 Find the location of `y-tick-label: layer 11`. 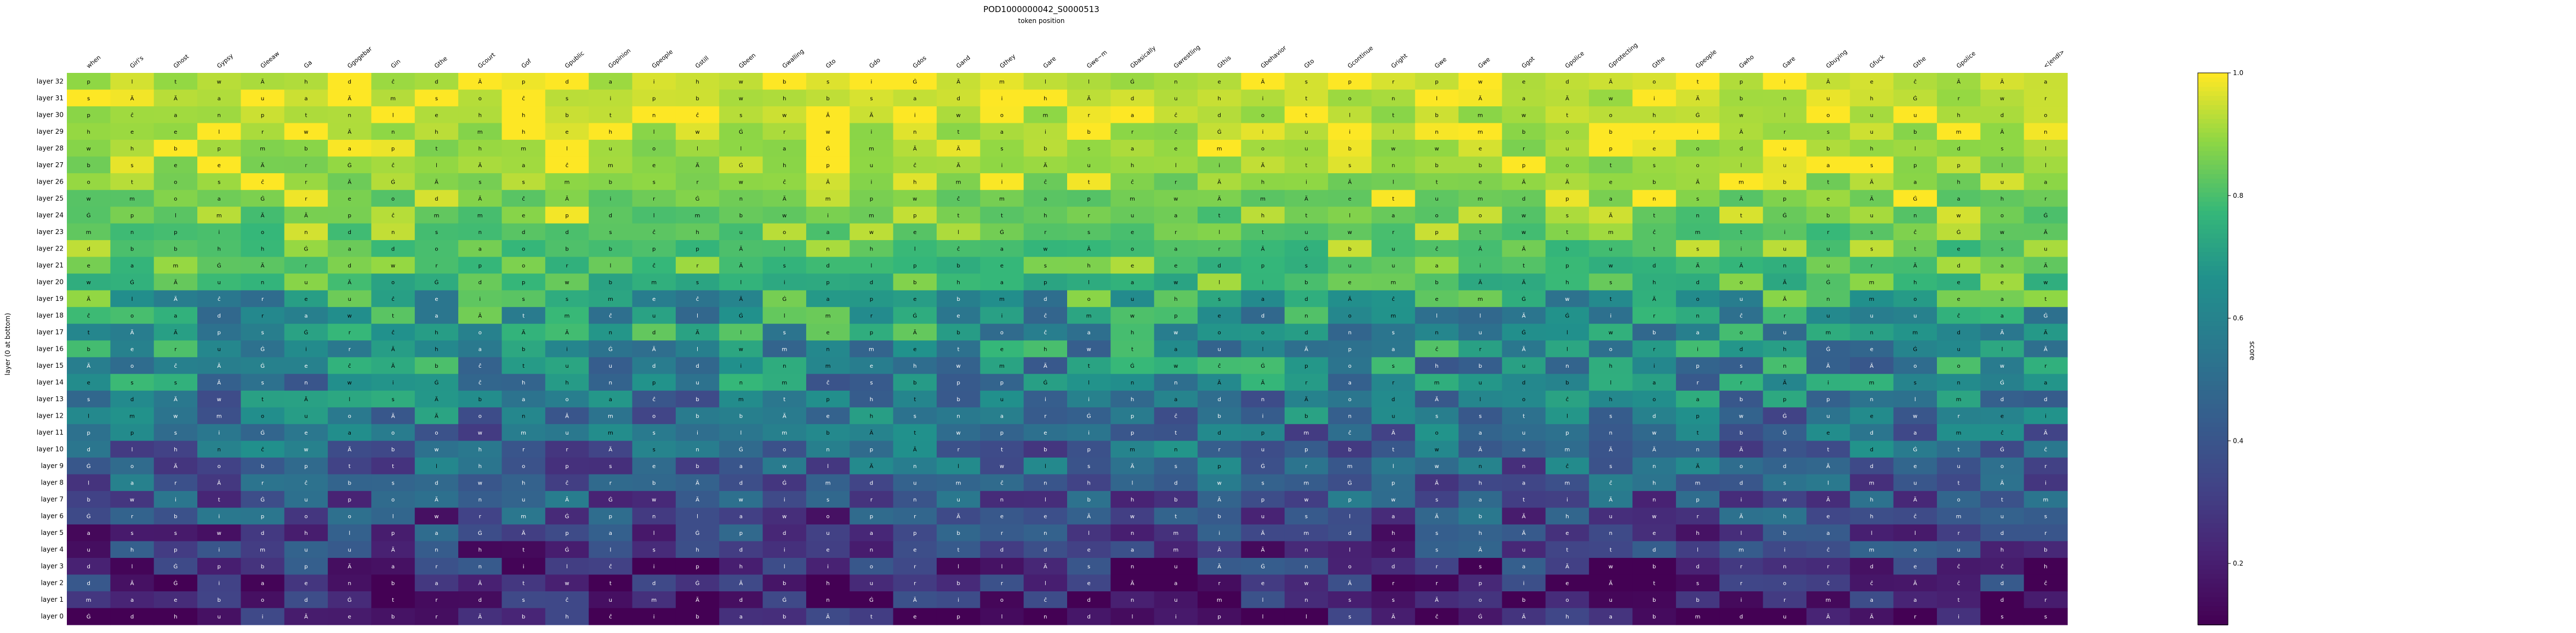

y-tick-label: layer 11 is located at coordinates (50, 432).